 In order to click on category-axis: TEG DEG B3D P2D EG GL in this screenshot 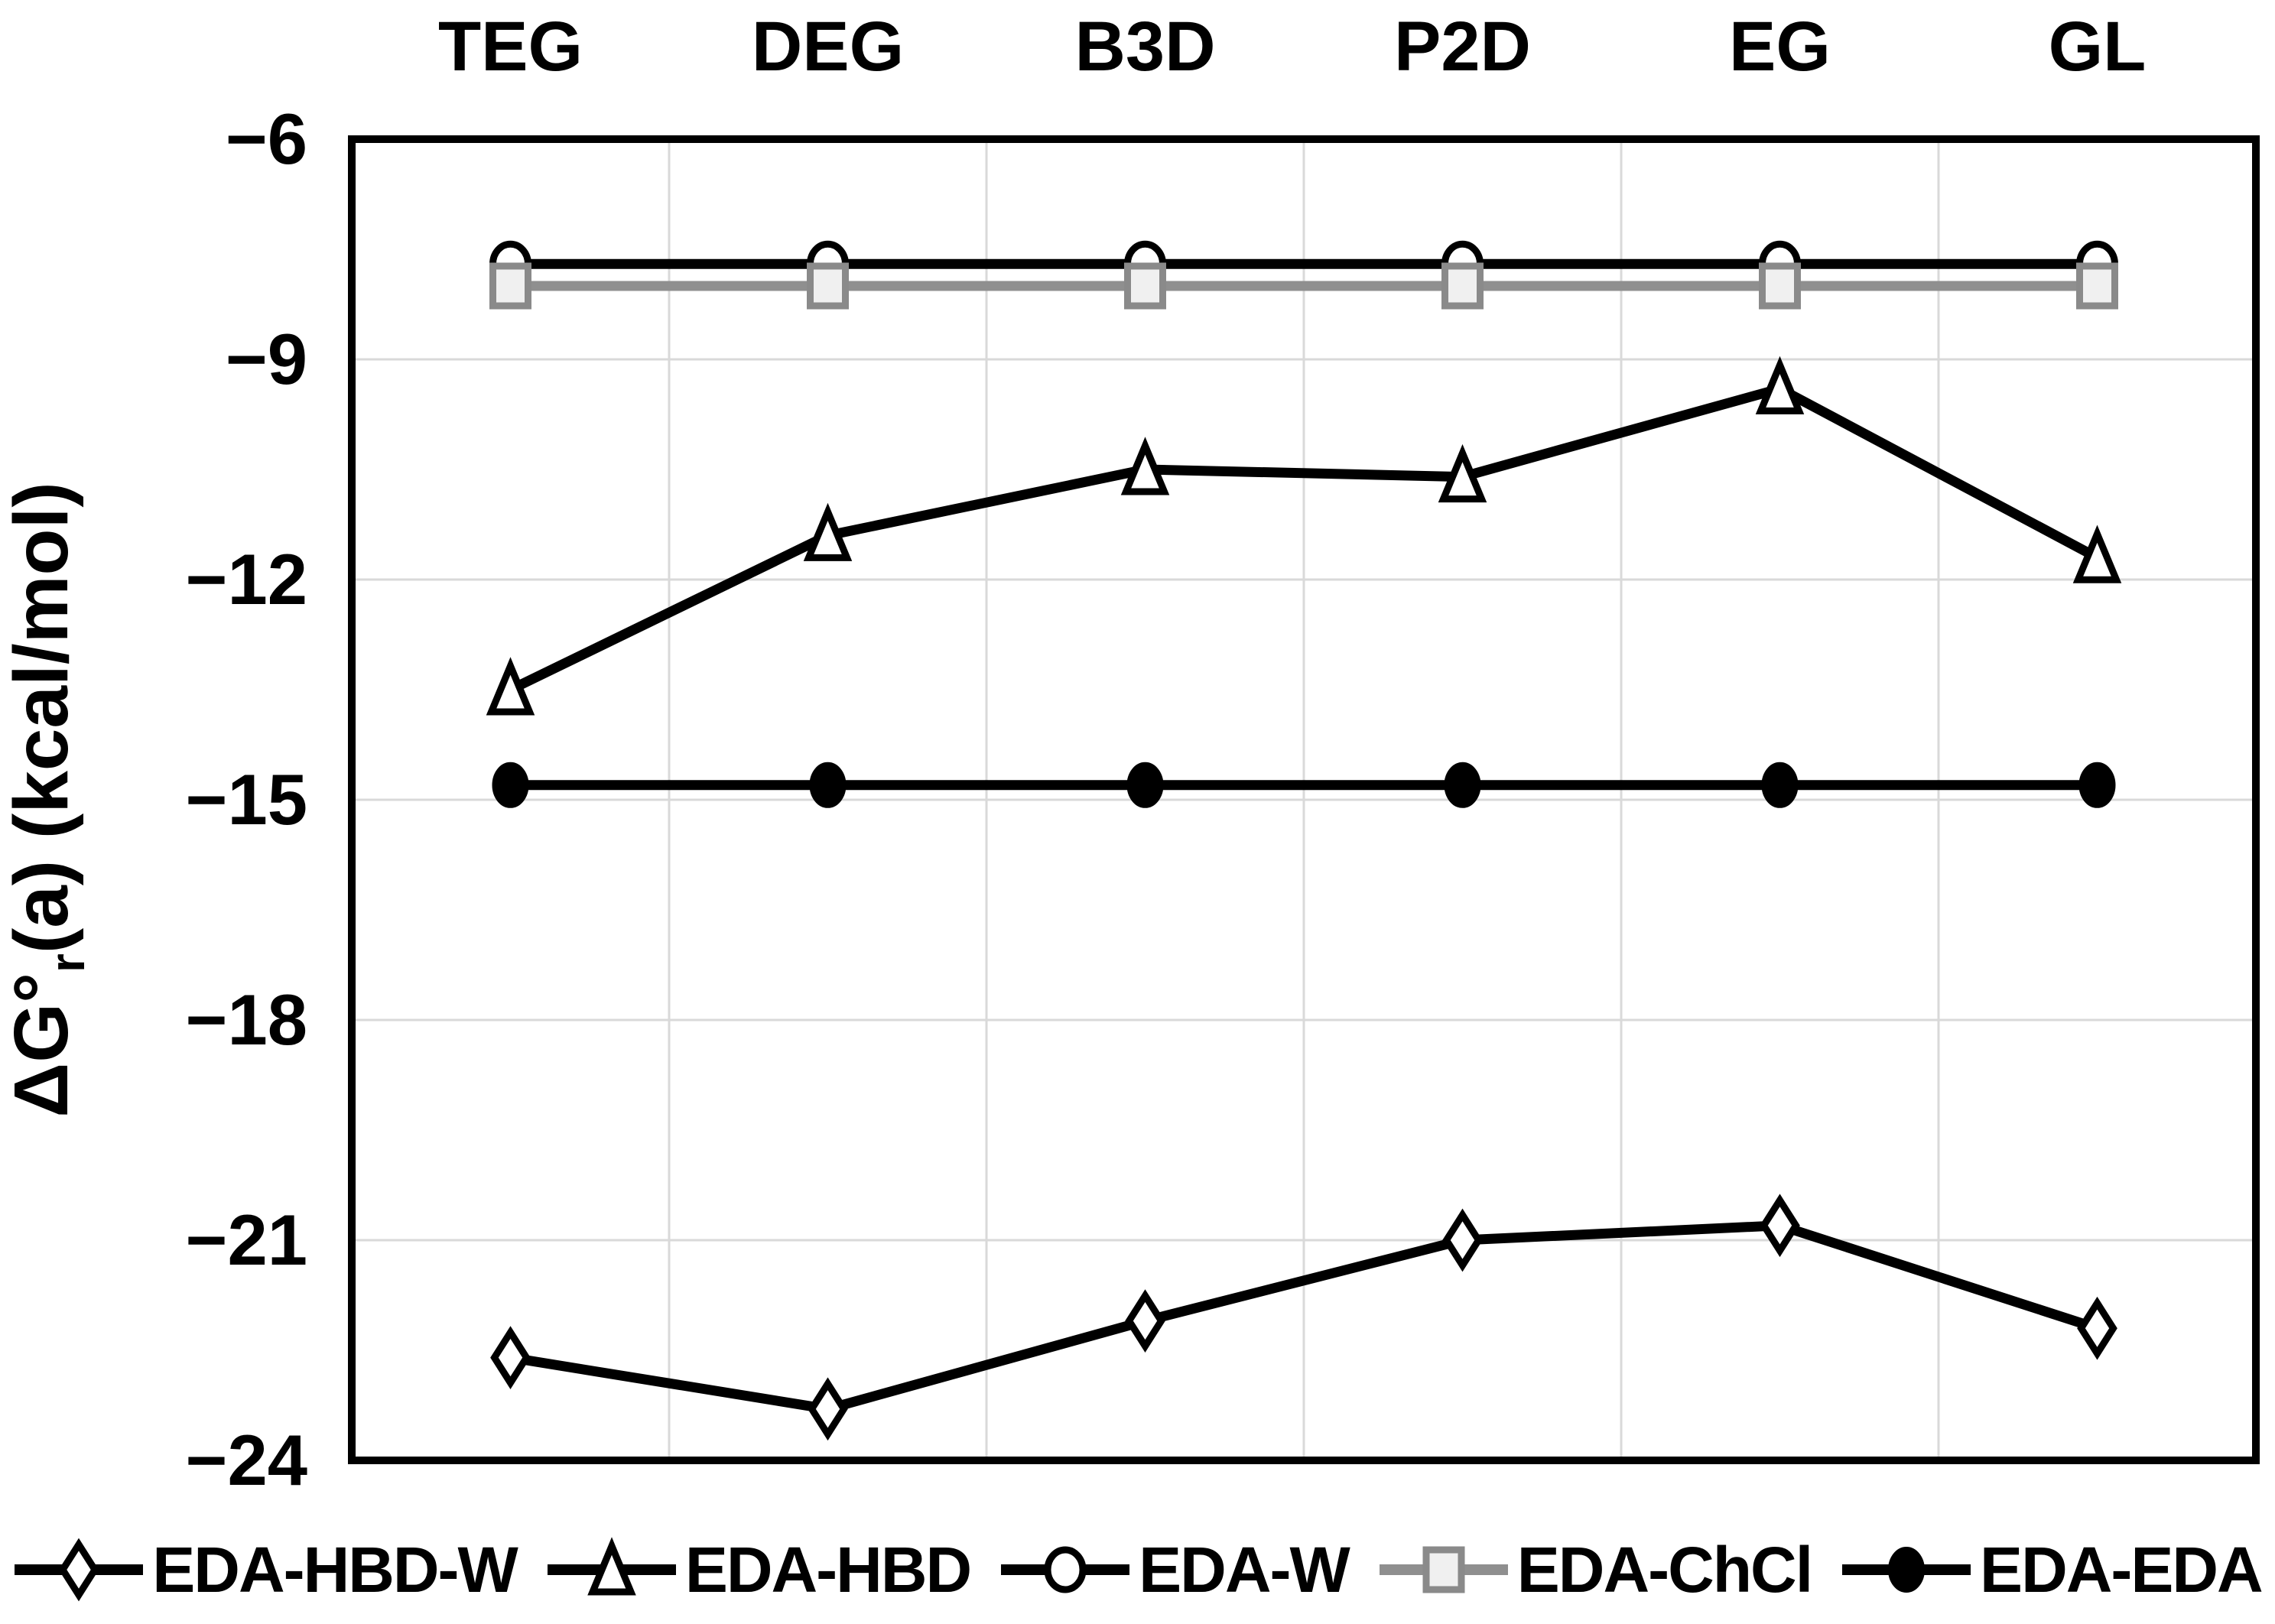, I will do `click(1292, 47)`.